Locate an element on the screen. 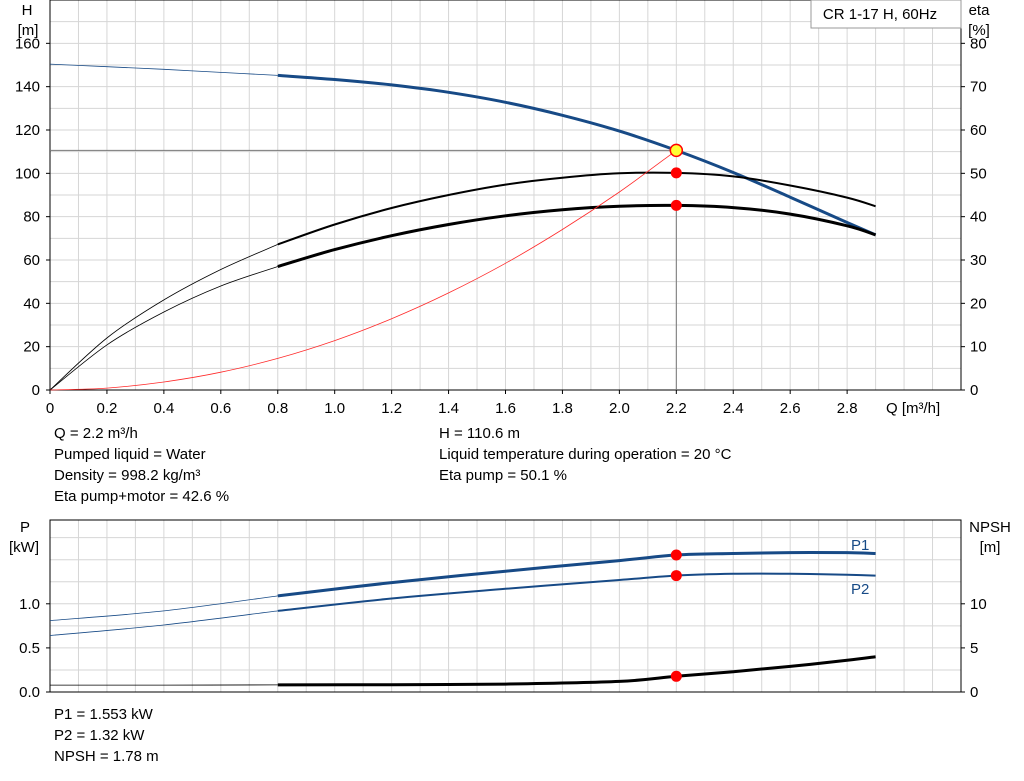 This screenshot has height=781, width=1024. series-0-curve is located at coordinates (577, 155).